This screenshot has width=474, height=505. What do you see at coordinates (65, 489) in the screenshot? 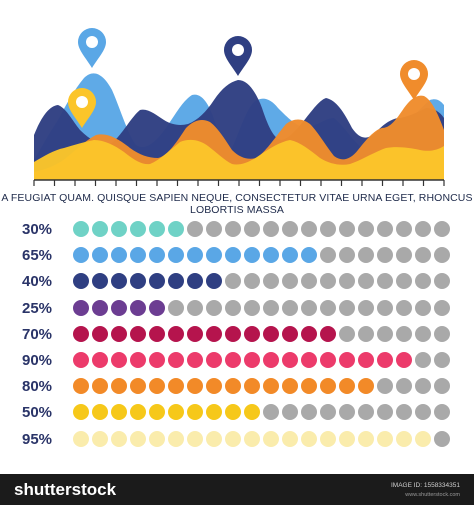
I see `footer-logo: shutterstock` at bounding box center [65, 489].